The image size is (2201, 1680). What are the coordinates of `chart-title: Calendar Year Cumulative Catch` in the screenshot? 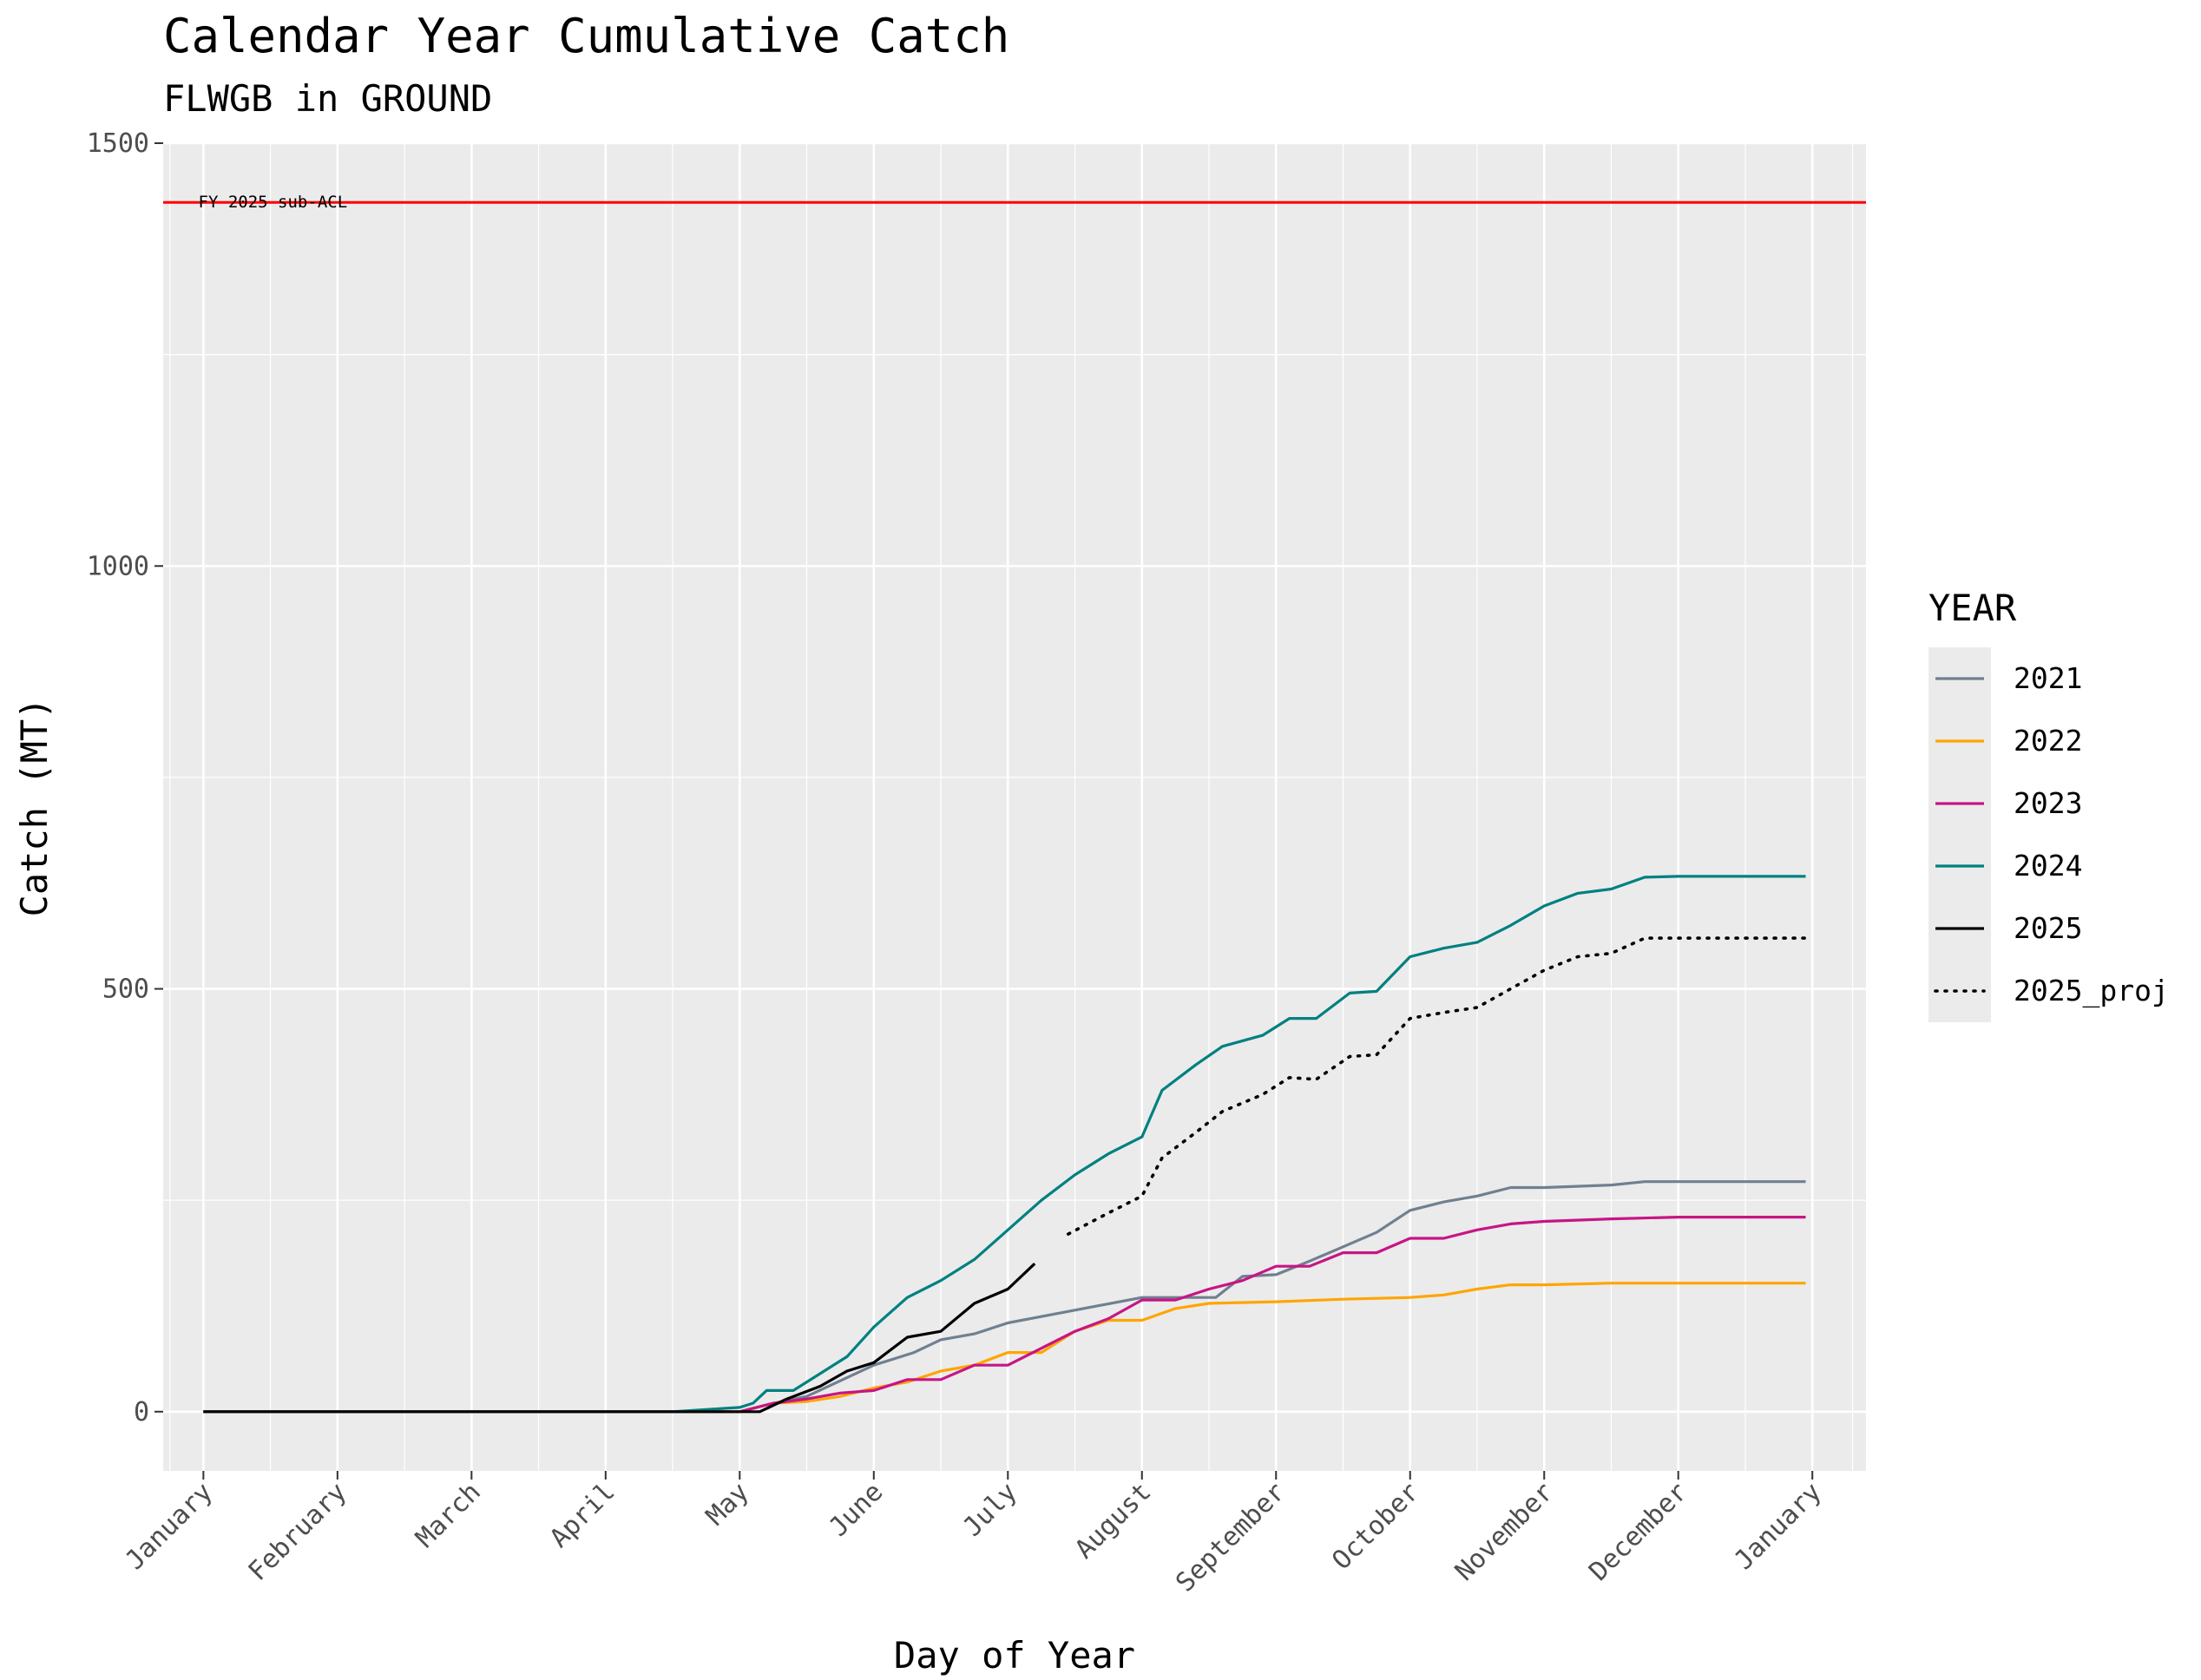 It's located at (586, 36).